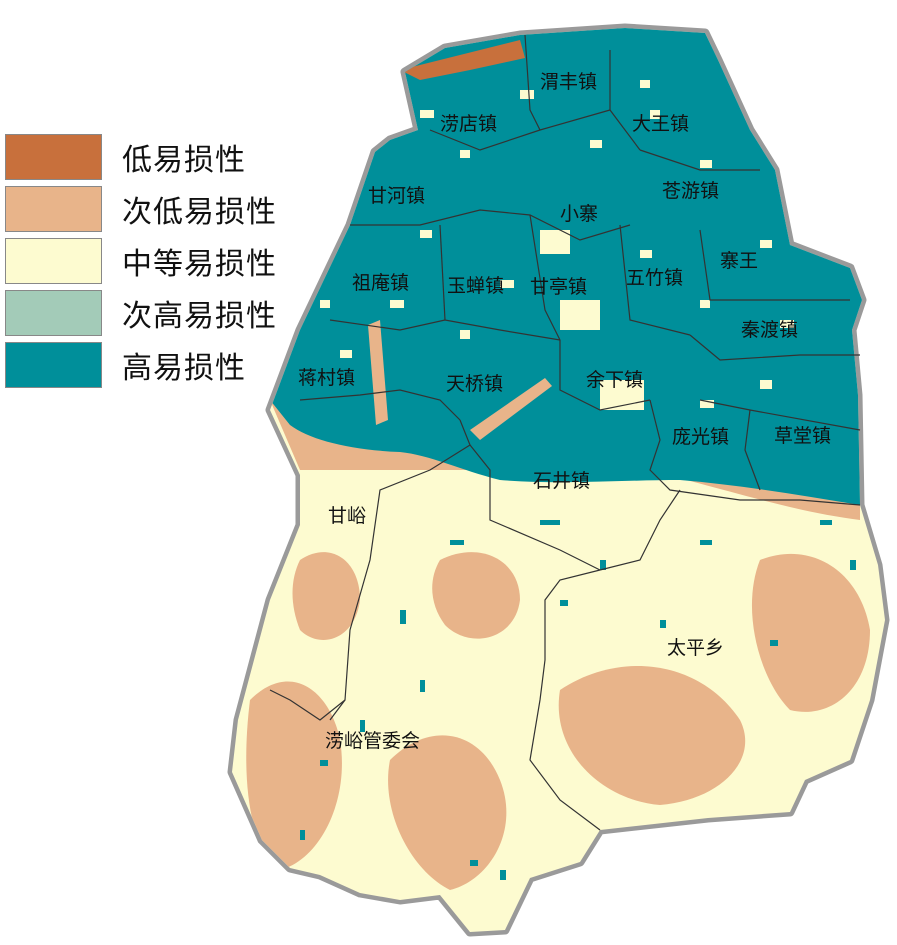  Describe the element at coordinates (347, 516) in the screenshot. I see `label-ganyu: 甘峪` at that location.